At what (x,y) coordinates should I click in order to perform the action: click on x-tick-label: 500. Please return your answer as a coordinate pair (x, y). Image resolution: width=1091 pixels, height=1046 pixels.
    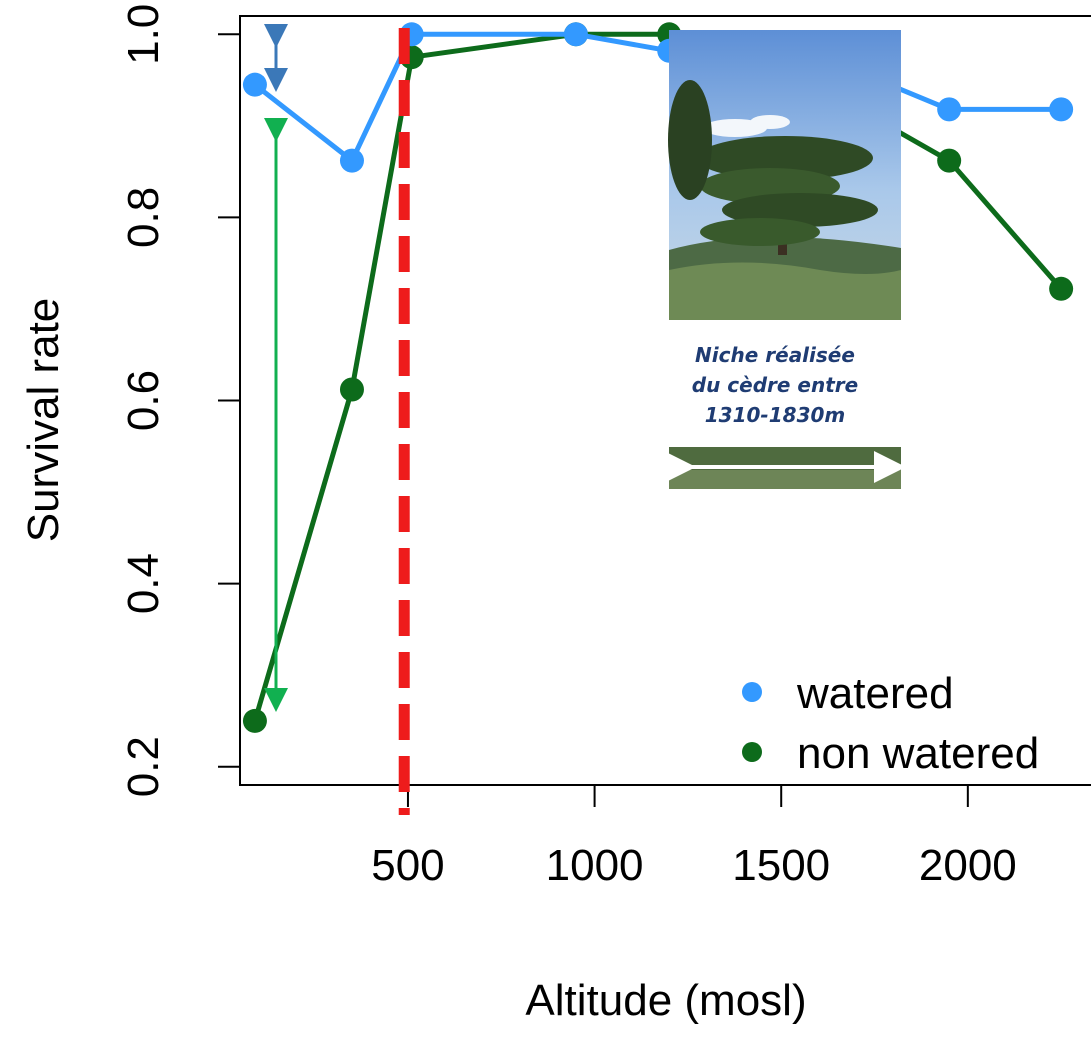
    Looking at the image, I should click on (407, 865).